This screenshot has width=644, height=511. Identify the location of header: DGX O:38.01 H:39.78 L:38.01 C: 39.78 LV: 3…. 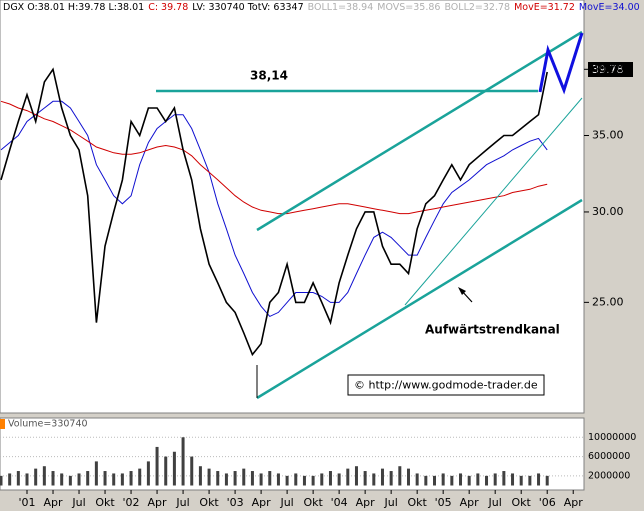
(321, 7).